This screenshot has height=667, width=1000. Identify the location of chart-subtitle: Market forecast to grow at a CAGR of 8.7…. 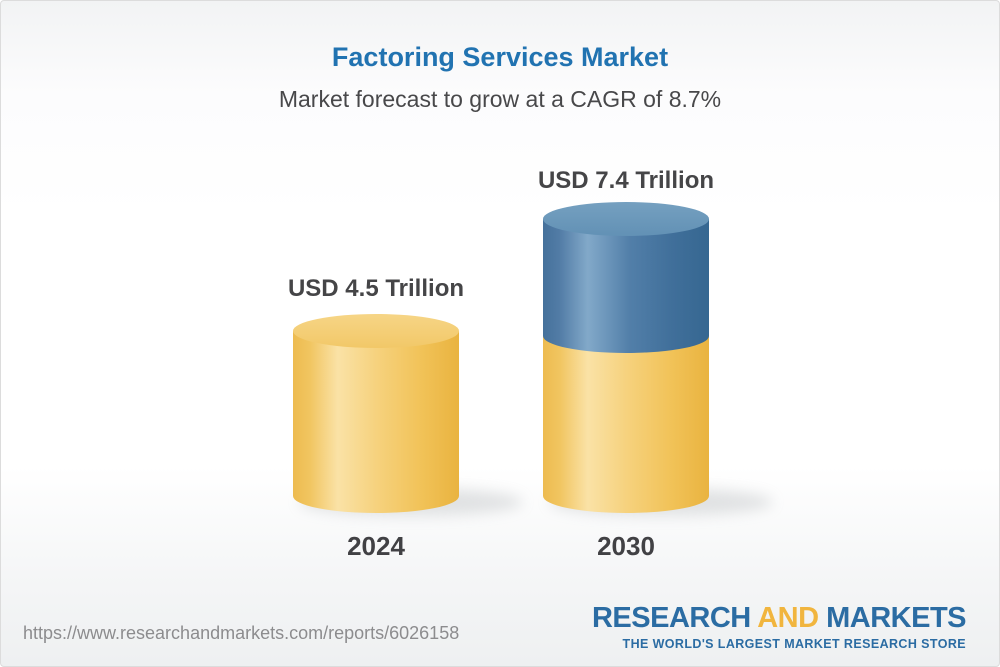
(500, 99).